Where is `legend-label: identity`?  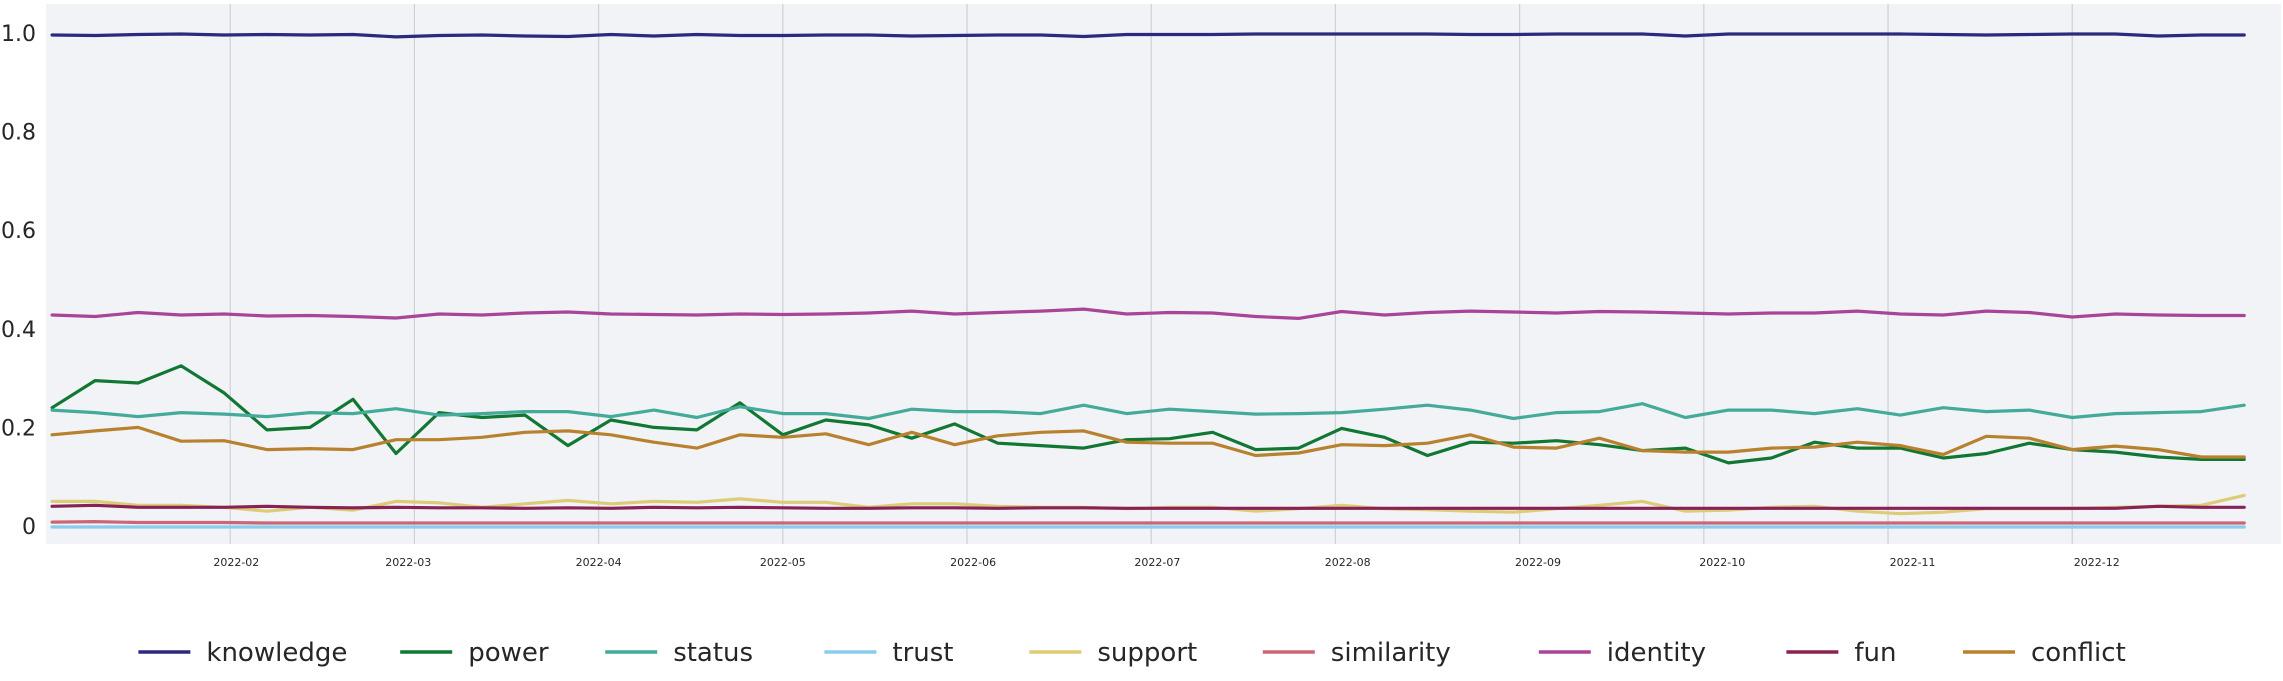 legend-label: identity is located at coordinates (1656, 653).